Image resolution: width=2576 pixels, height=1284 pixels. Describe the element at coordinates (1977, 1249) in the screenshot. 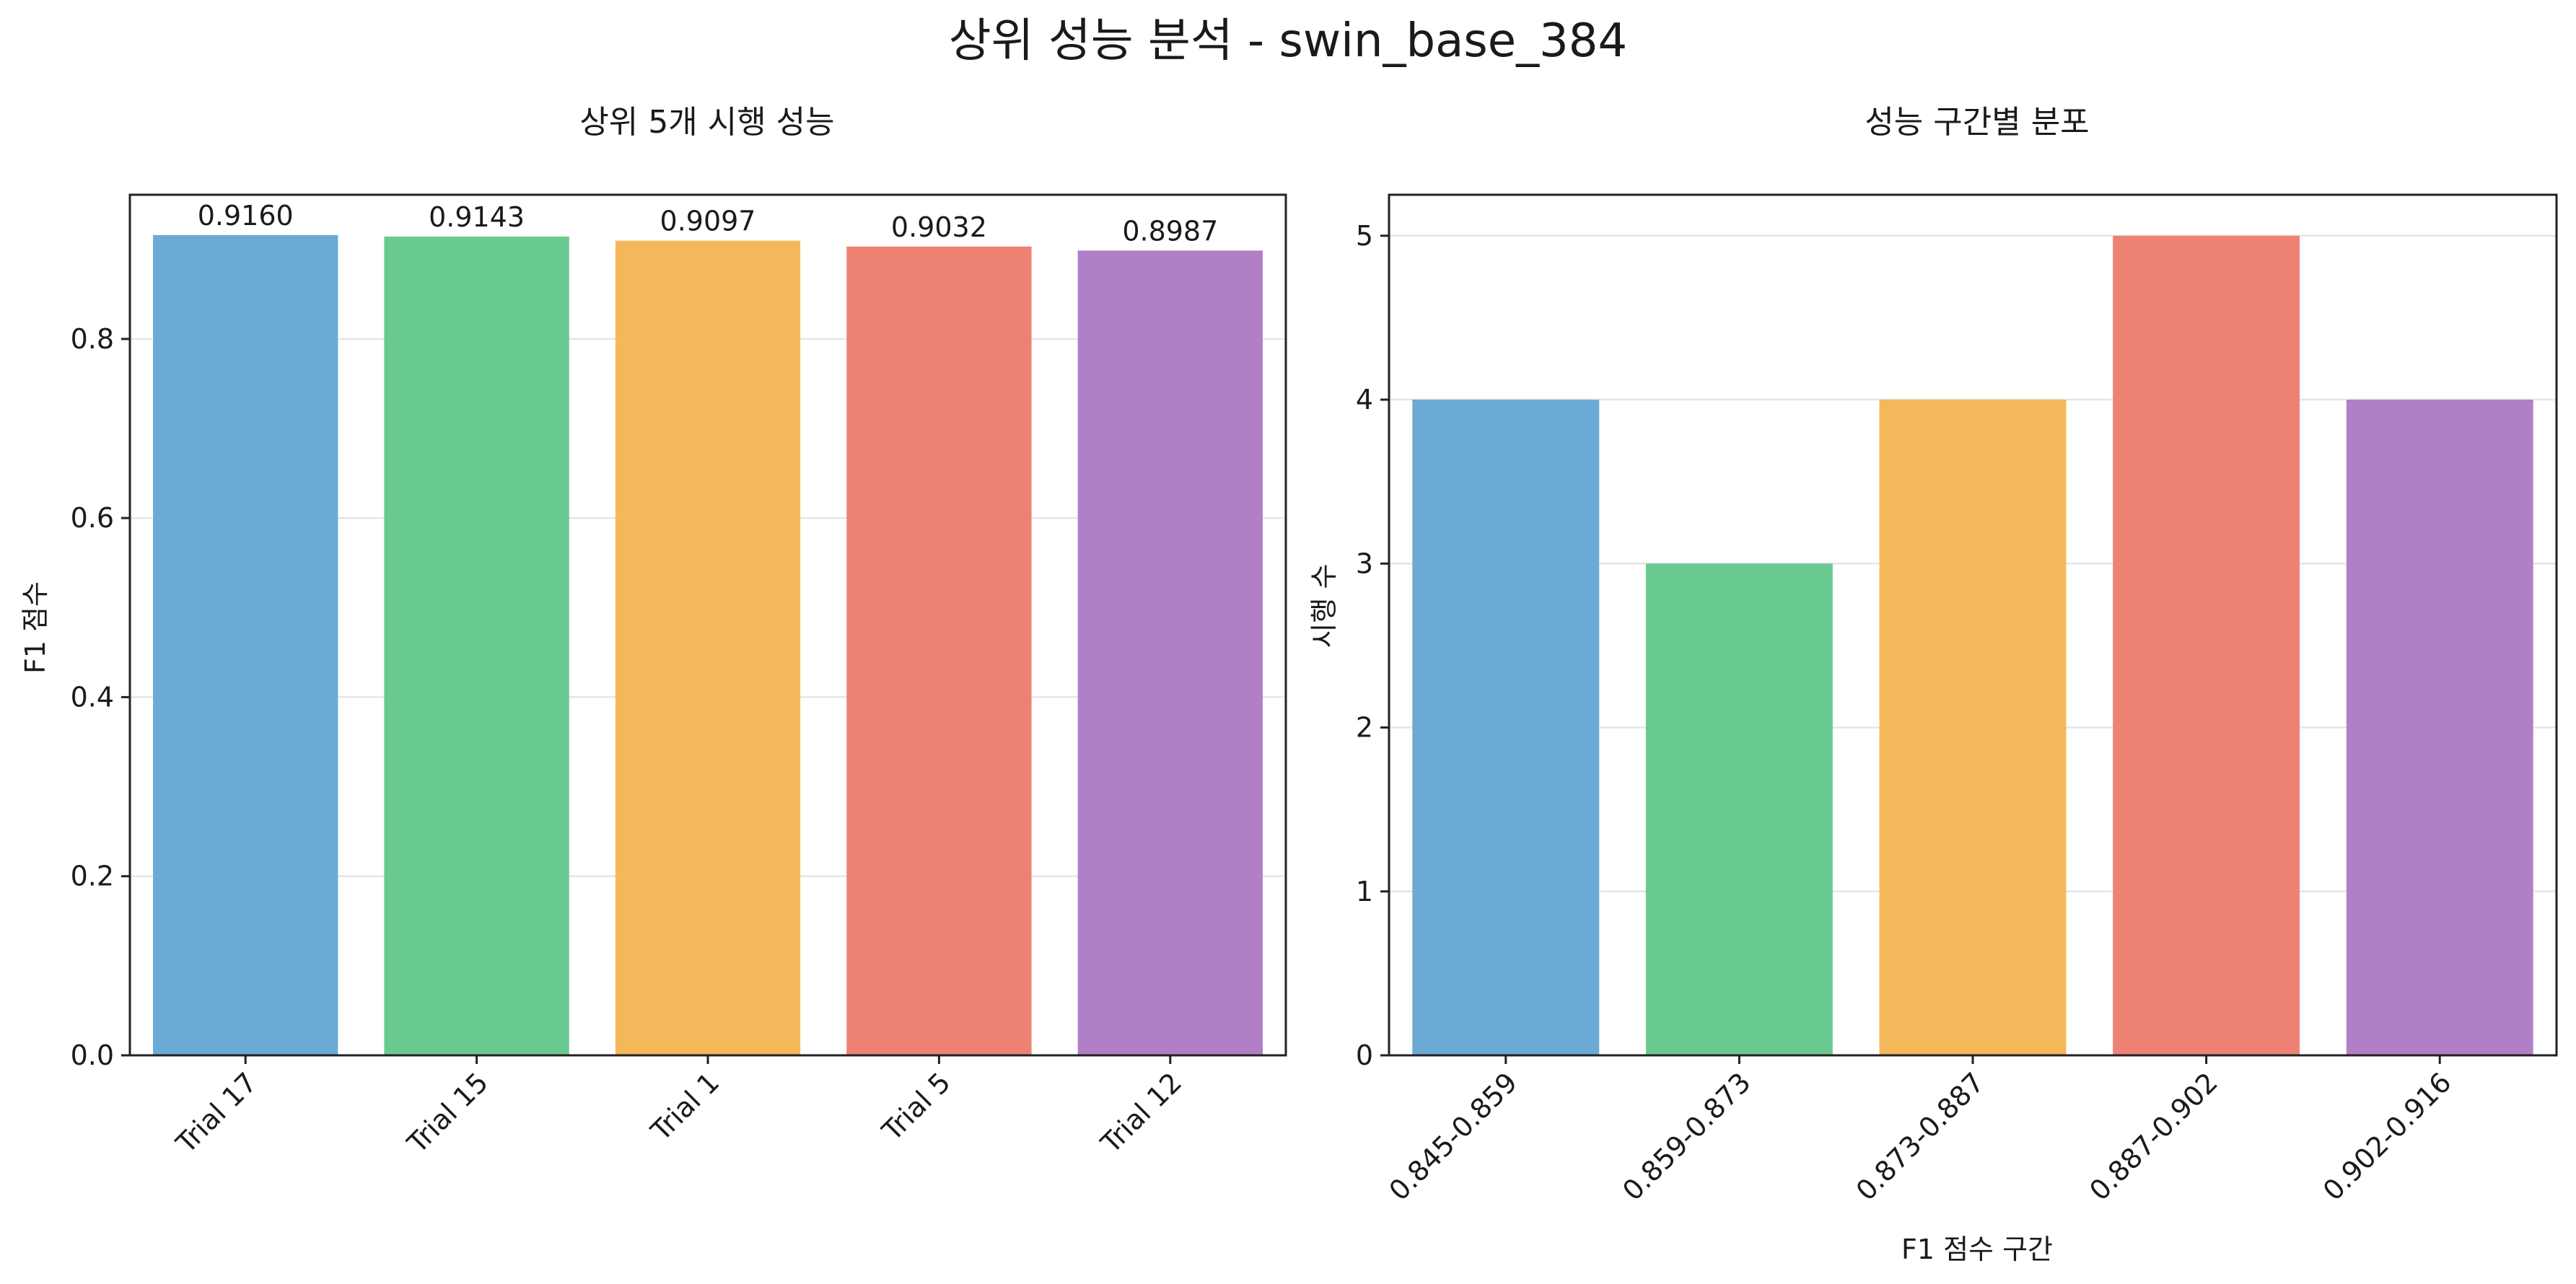

I see `distribution-x-axis-label: F1 점수 구간` at that location.